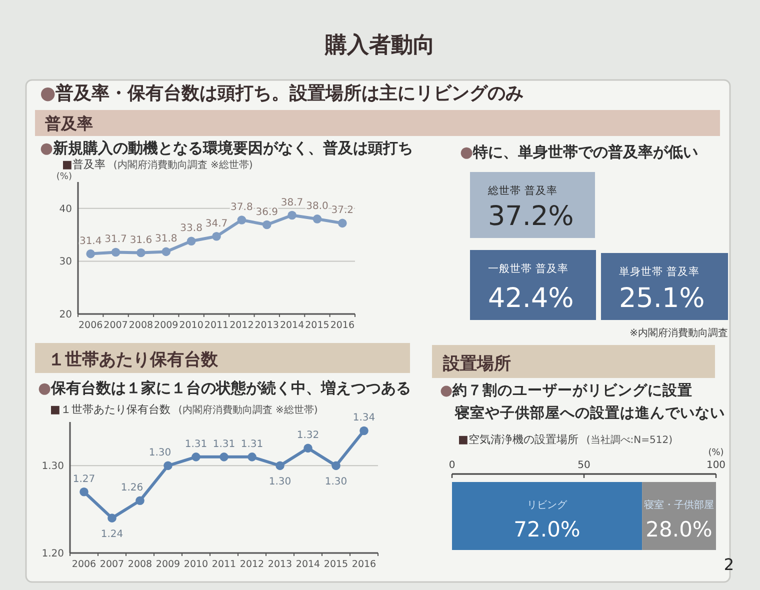 This screenshot has height=590, width=760. What do you see at coordinates (191, 228) in the screenshot?
I see `data-label: 33.8` at bounding box center [191, 228].